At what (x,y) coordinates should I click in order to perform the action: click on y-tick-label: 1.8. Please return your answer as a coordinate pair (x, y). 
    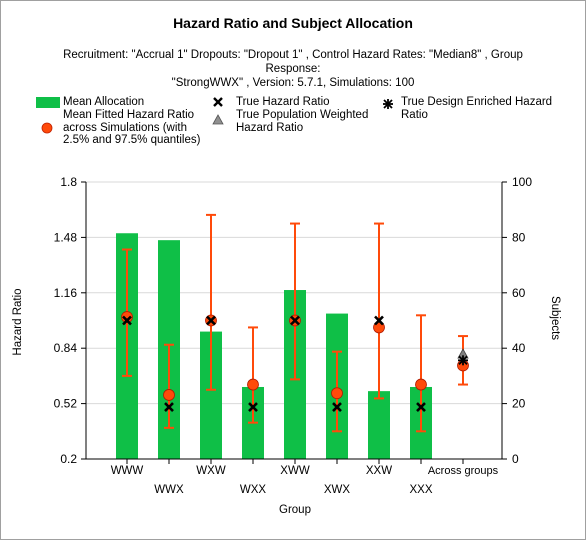
    Looking at the image, I should click on (68, 182).